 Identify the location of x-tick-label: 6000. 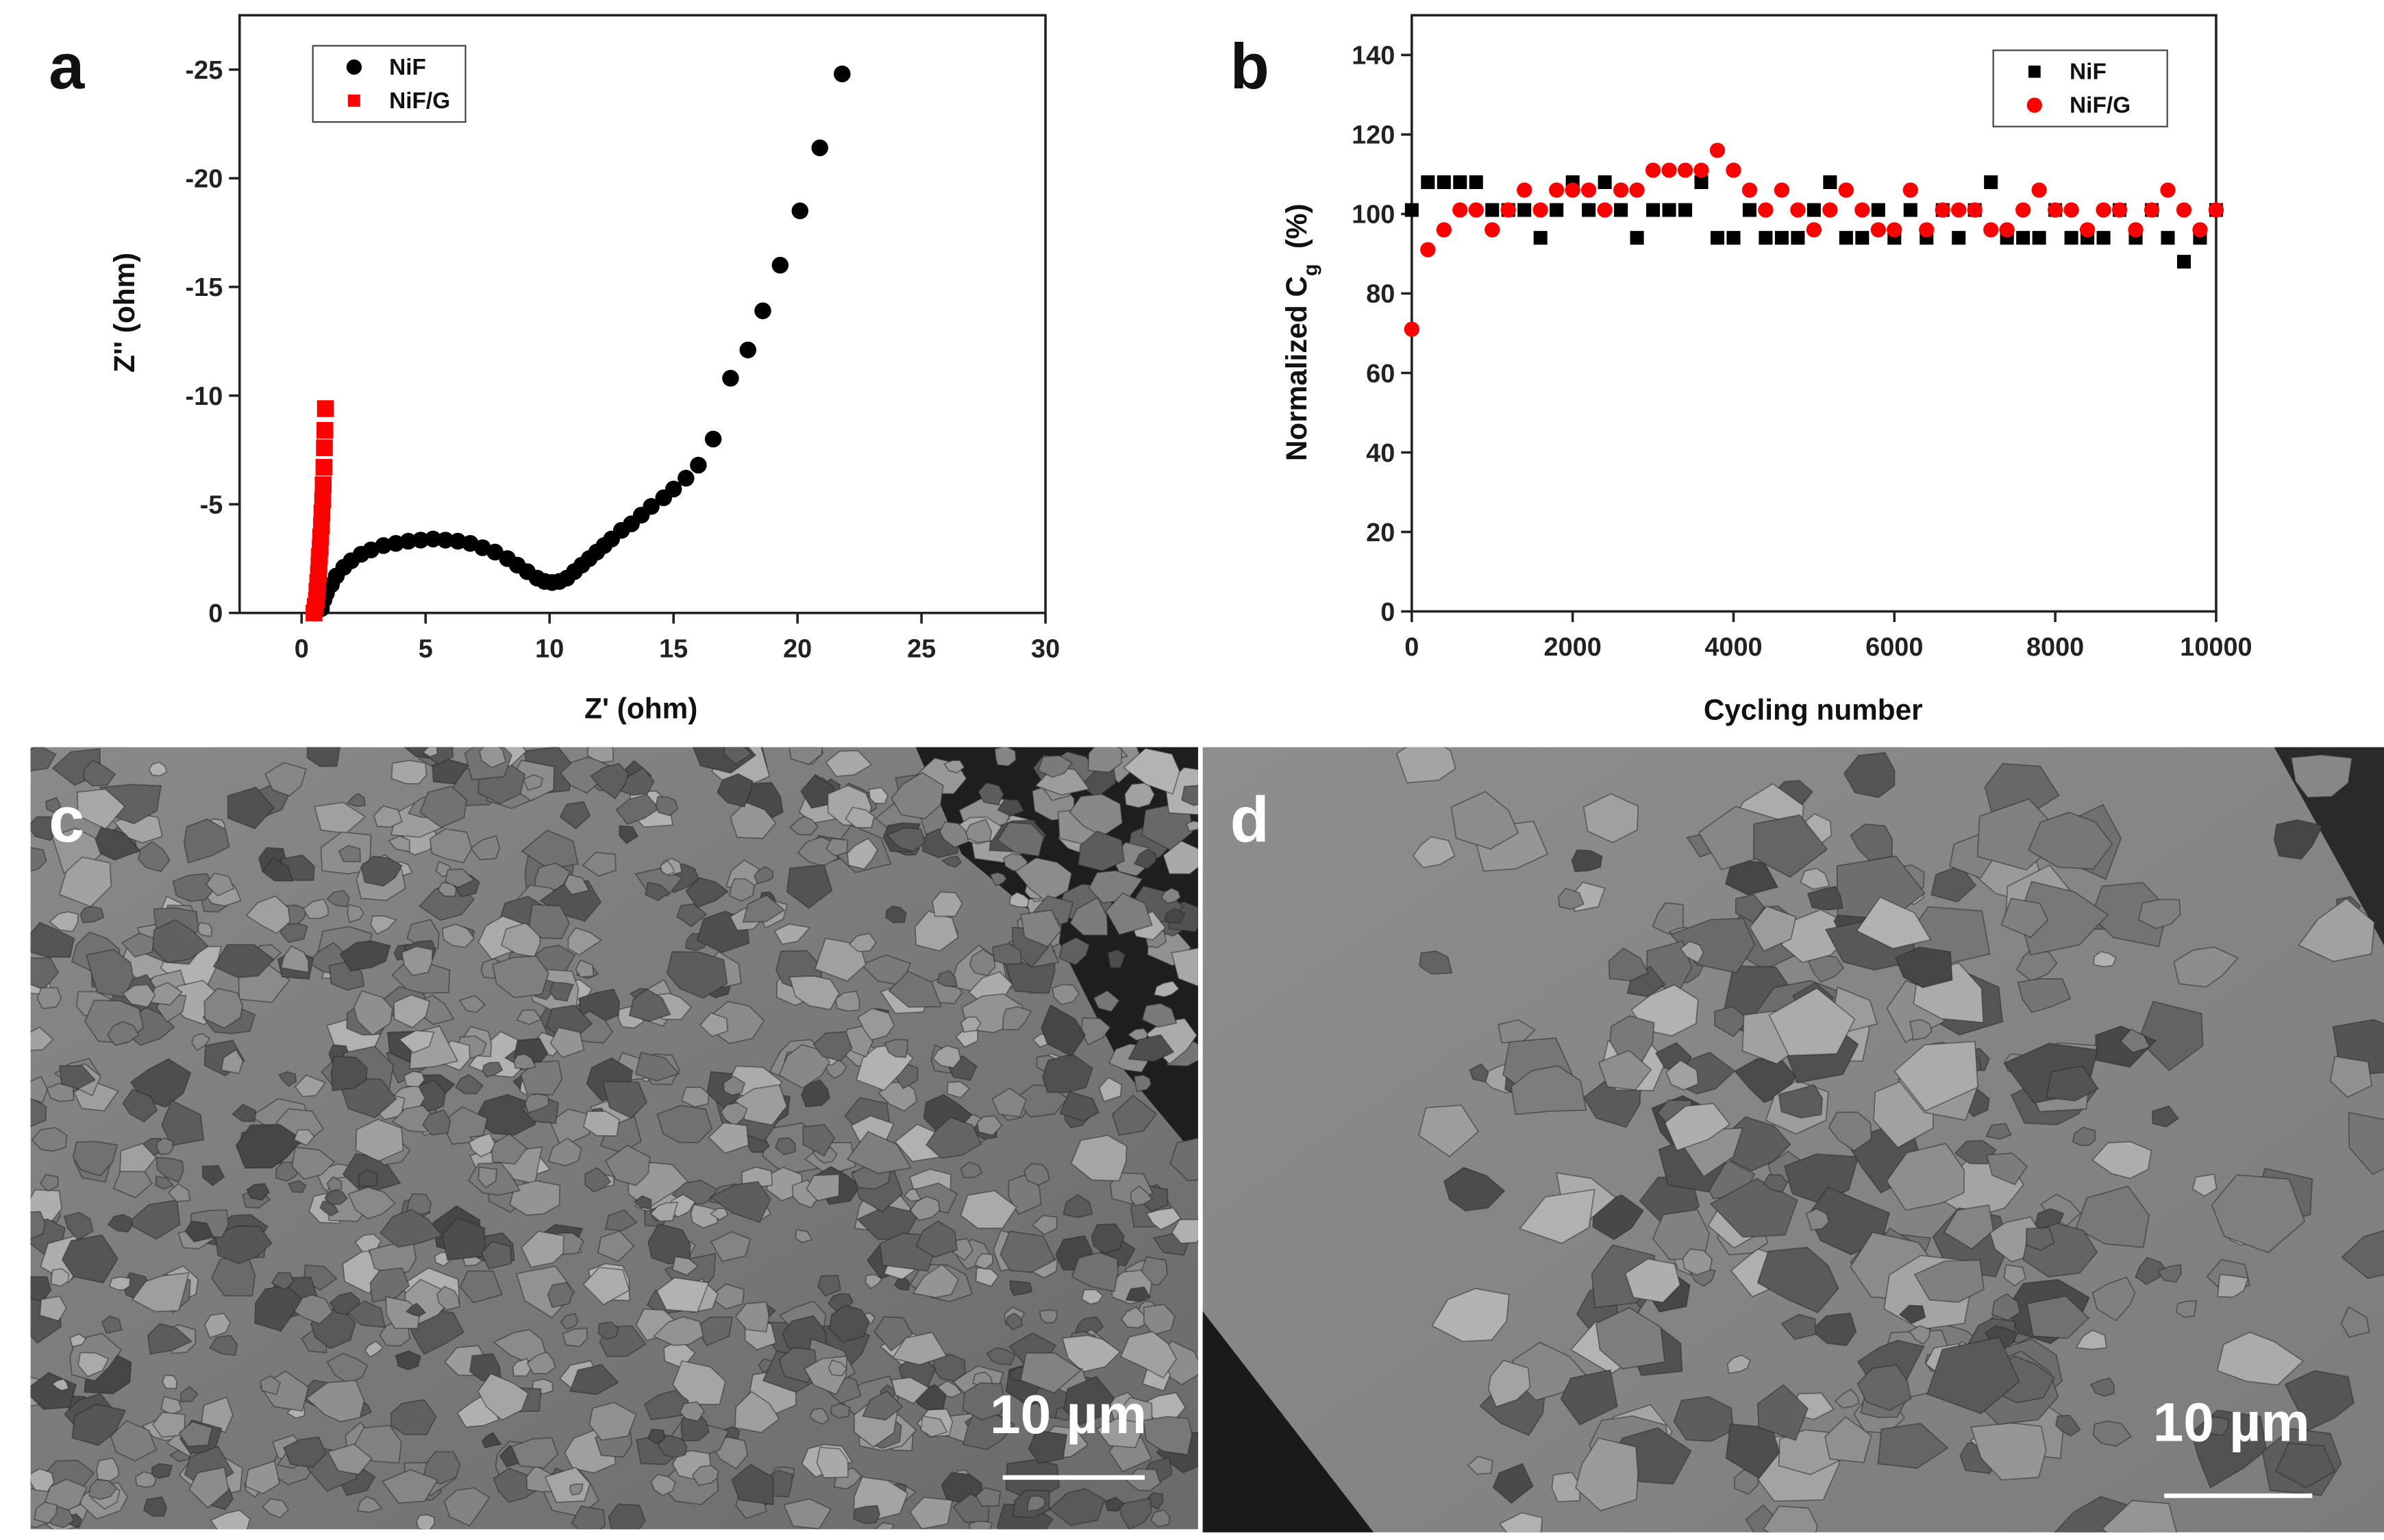
(1894, 647).